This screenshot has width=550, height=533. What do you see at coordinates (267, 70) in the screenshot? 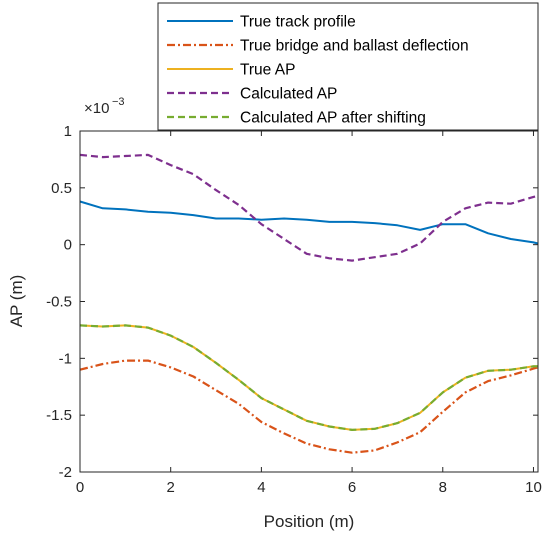
I see `legend-label-3: True AP` at bounding box center [267, 70].